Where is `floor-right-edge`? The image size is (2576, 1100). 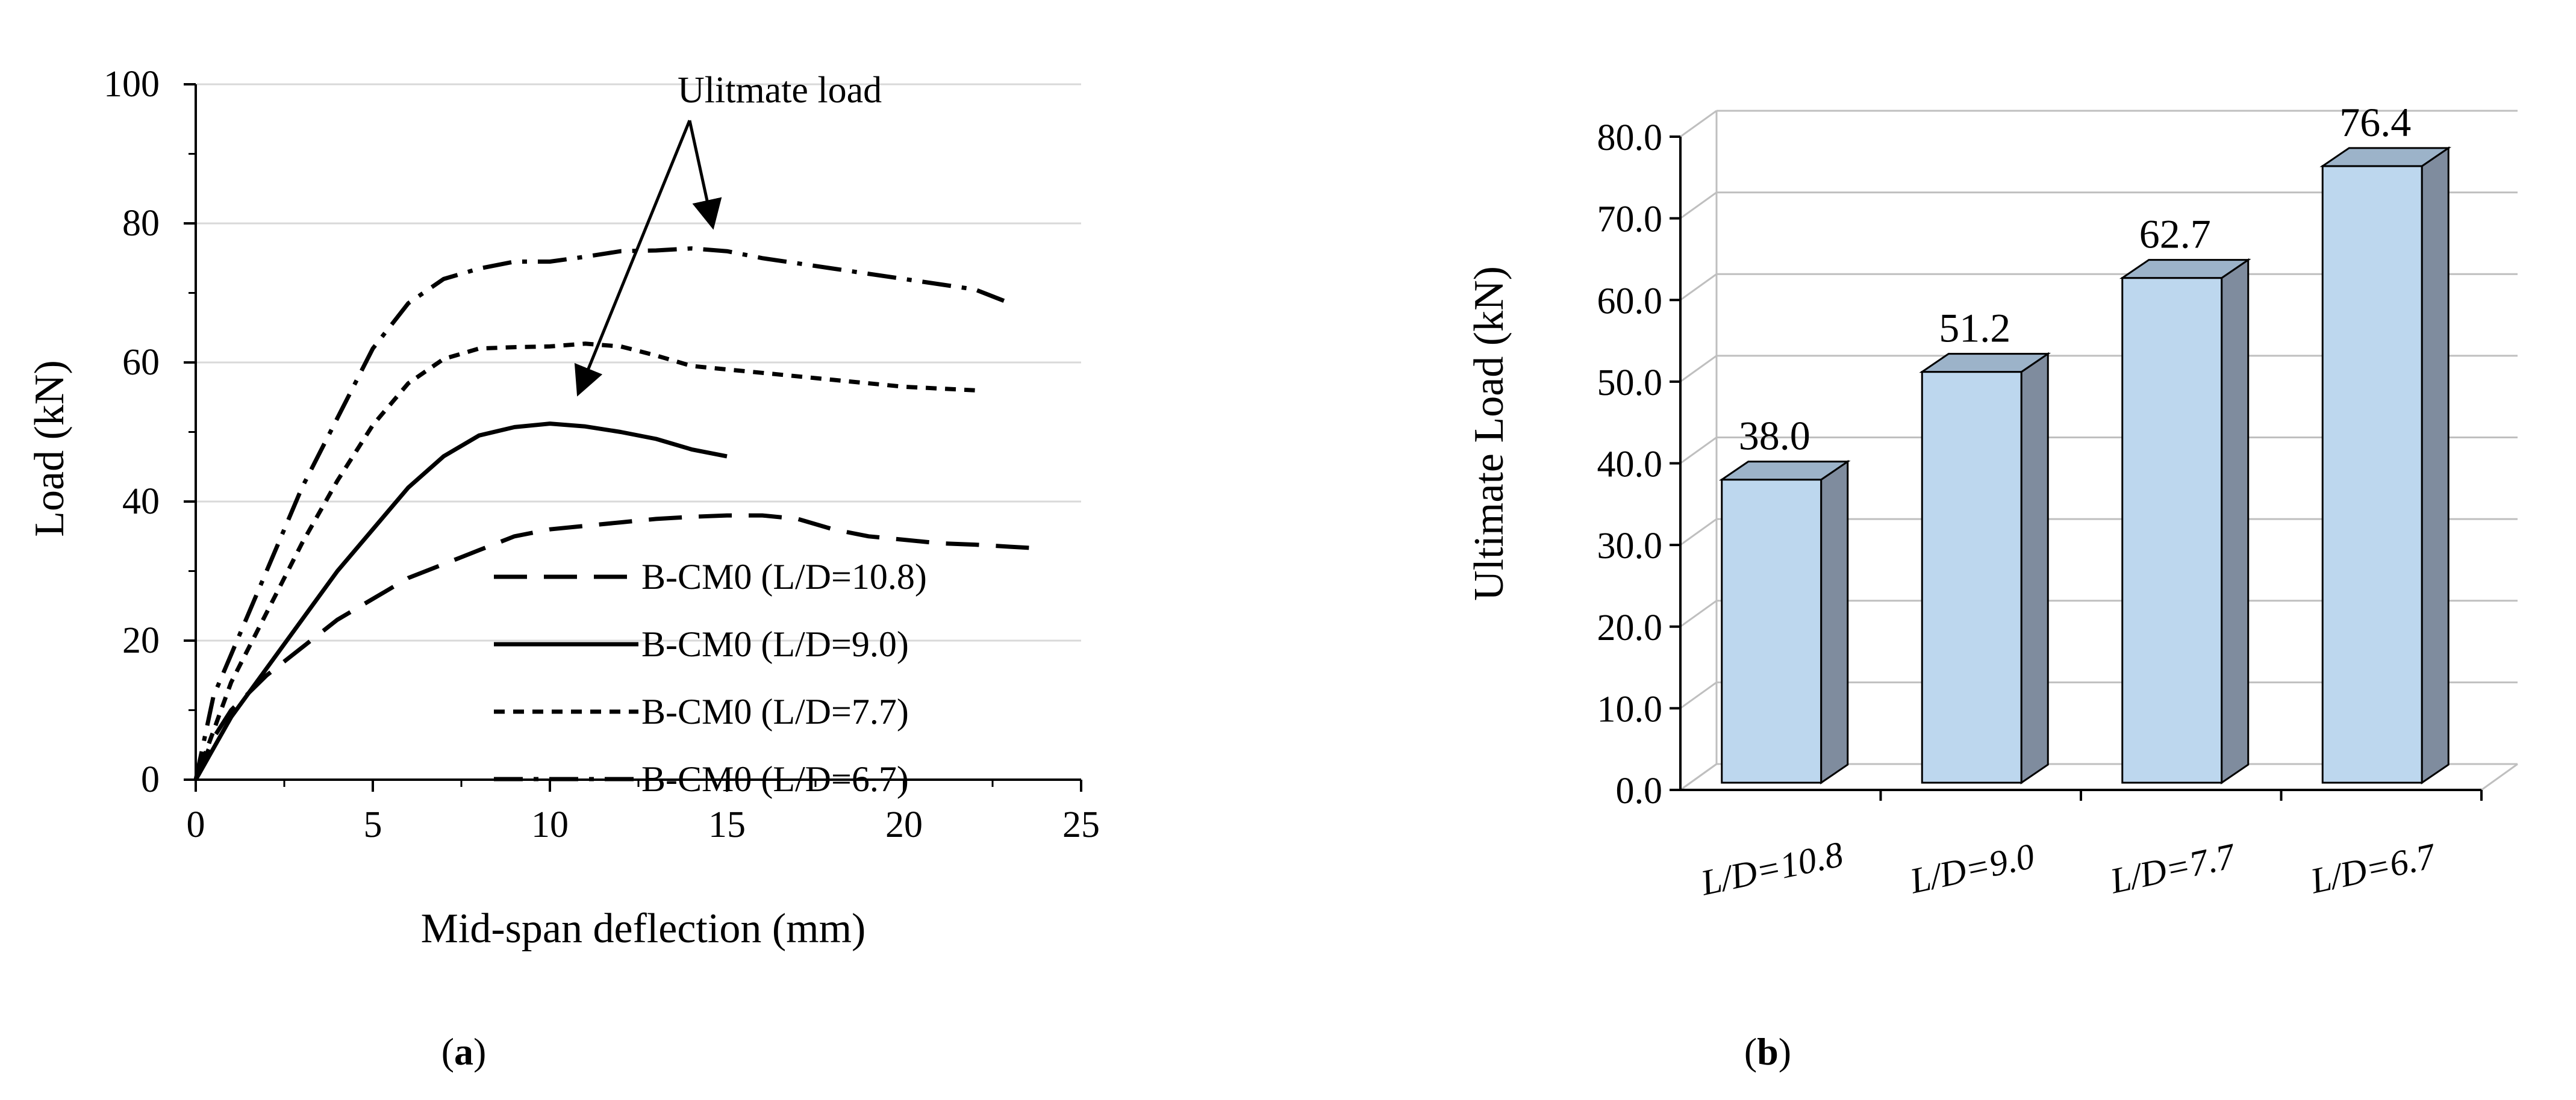 floor-right-edge is located at coordinates (2499, 777).